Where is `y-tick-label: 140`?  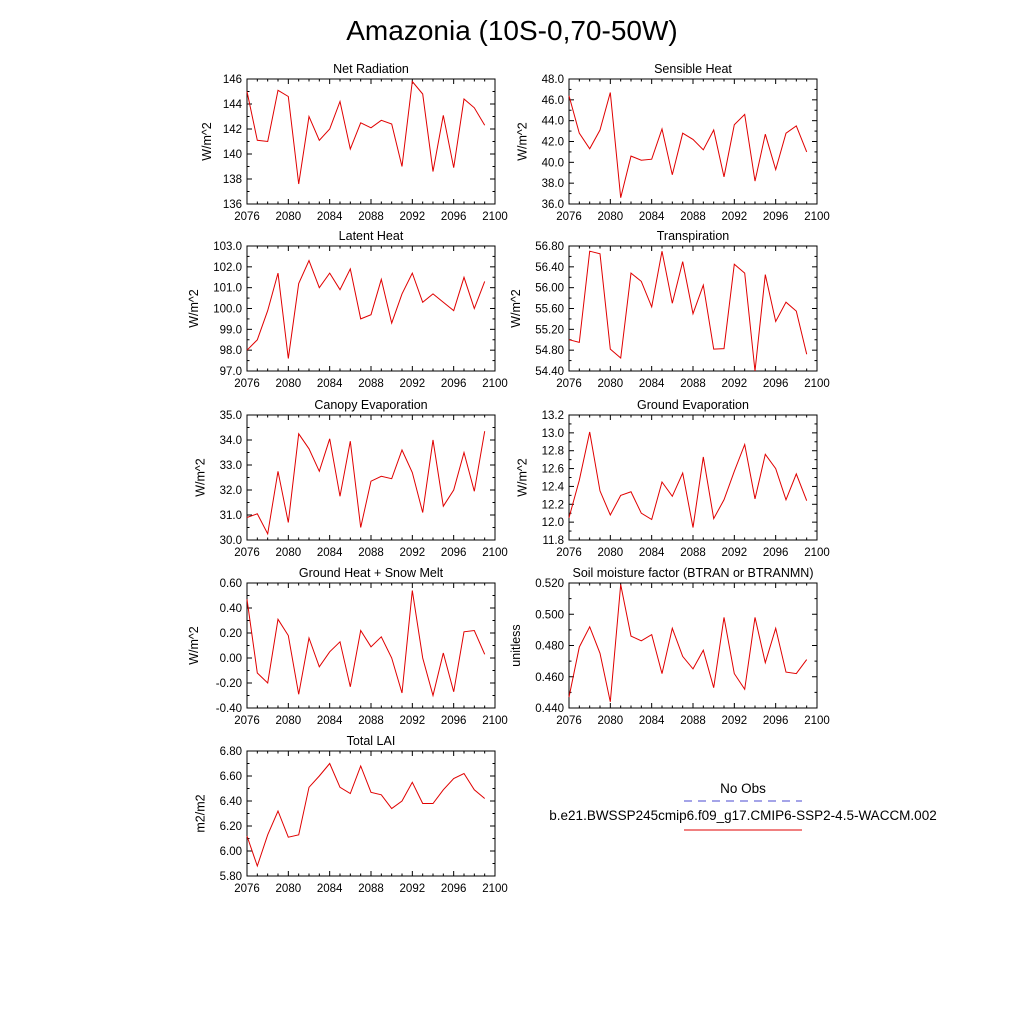 y-tick-label: 140 is located at coordinates (232, 155).